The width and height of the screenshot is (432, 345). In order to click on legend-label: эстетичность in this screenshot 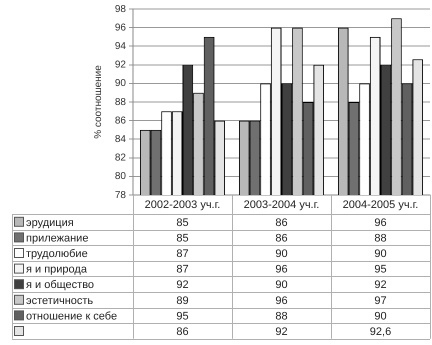, I will do `click(60, 300)`.